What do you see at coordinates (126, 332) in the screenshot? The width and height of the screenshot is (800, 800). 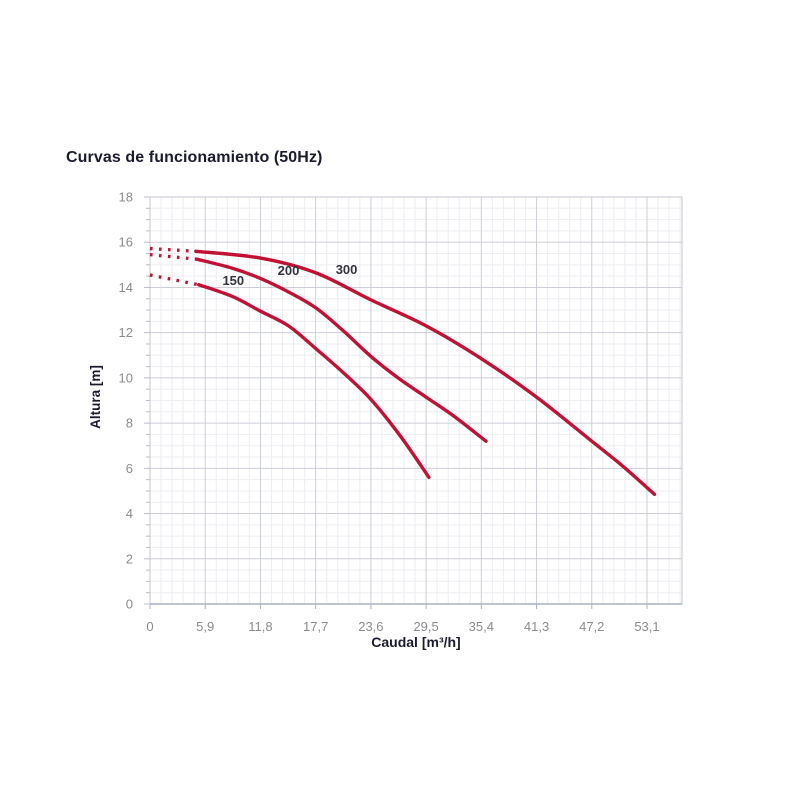 I see `y-tick-label: 12` at bounding box center [126, 332].